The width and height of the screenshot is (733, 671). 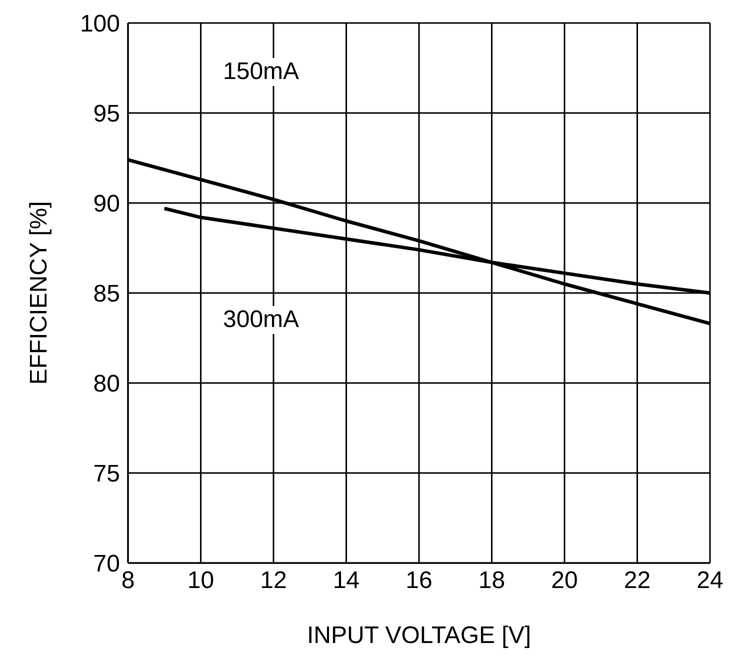 What do you see at coordinates (346, 580) in the screenshot?
I see `x-tick-label: 14` at bounding box center [346, 580].